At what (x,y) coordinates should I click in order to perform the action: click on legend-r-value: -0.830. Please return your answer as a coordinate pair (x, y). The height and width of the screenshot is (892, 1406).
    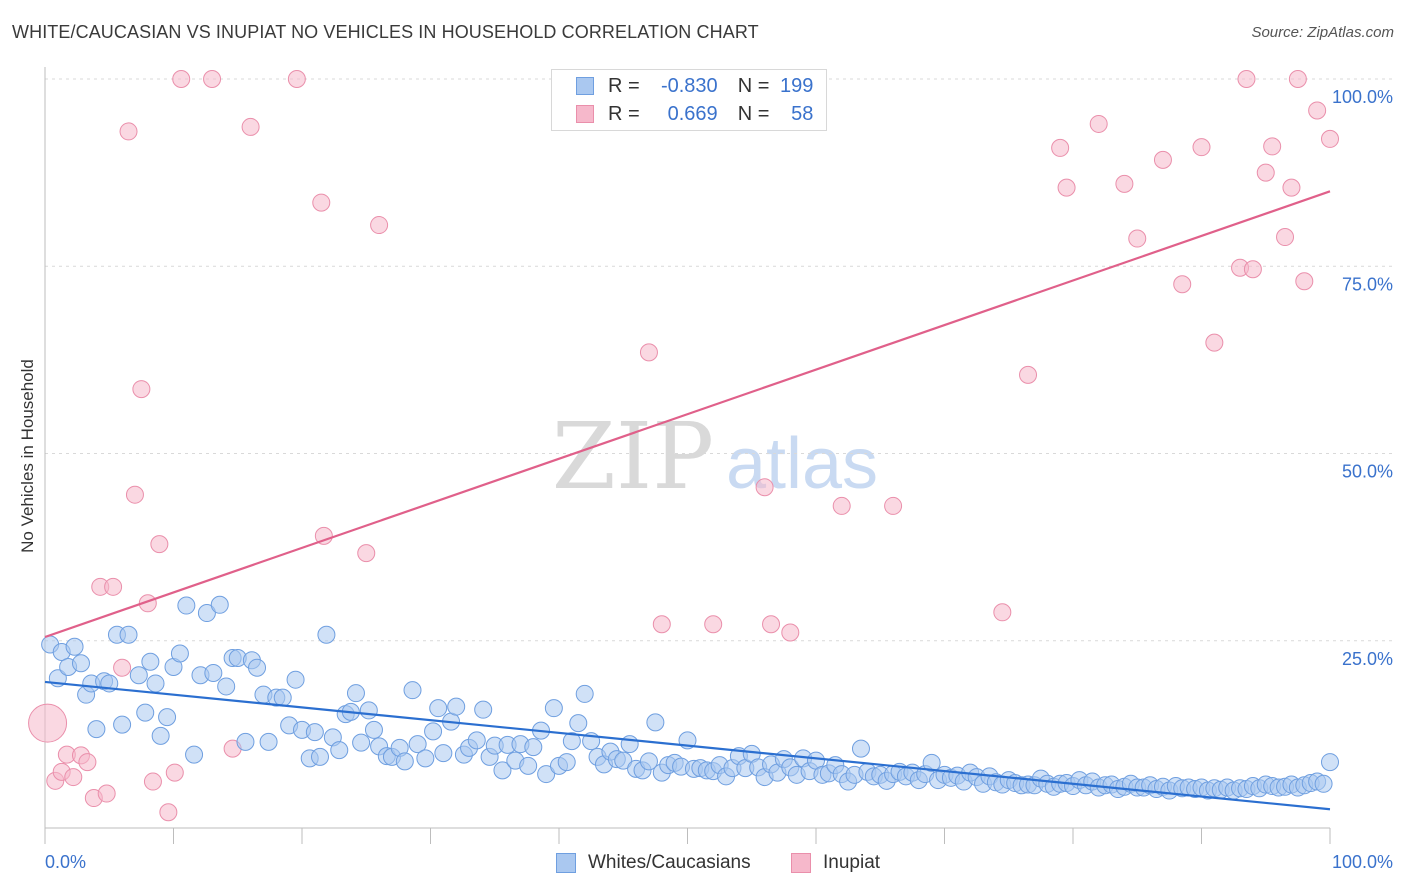
    Looking at the image, I should click on (689, 85).